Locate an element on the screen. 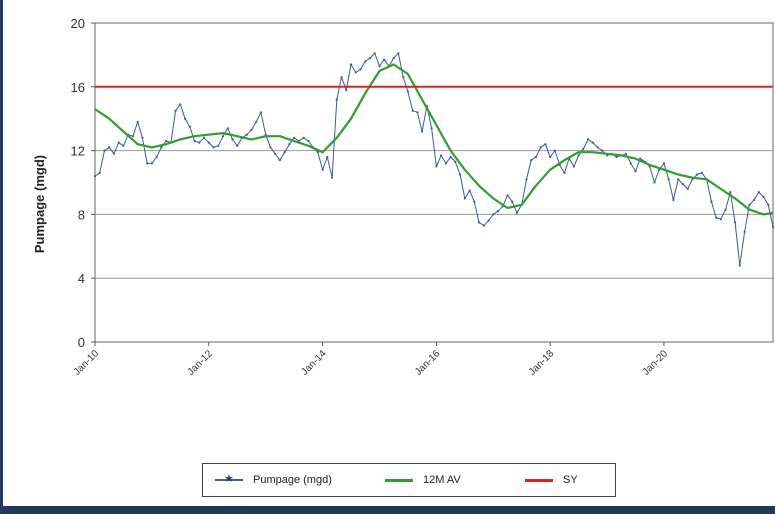 The image size is (775, 514). chart-legend: ★ Pumpage (mgd) 12M AV SY is located at coordinates (409, 480).